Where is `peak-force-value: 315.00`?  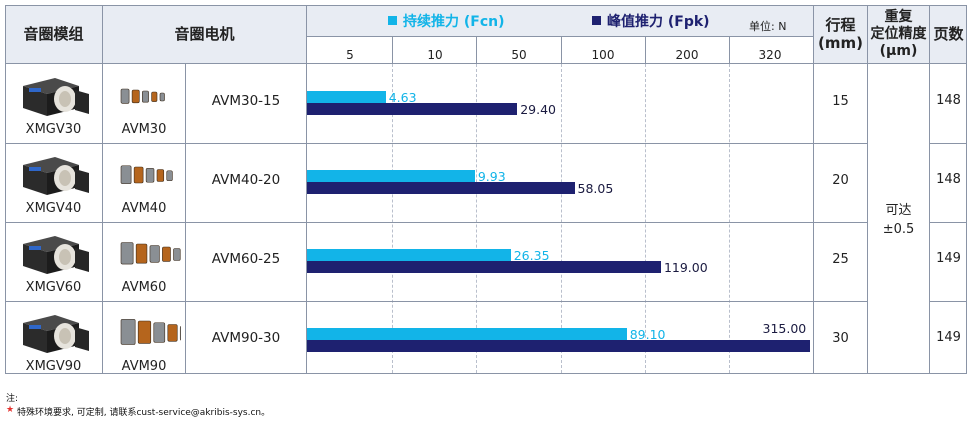
peak-force-value: 315.00 is located at coordinates (784, 328).